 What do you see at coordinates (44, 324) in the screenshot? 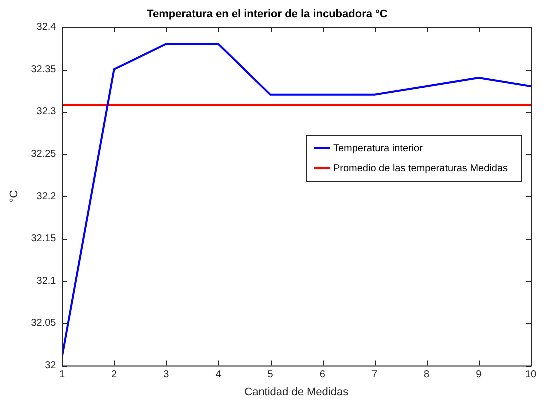
I see `y-tick-label: 32.05` at bounding box center [44, 324].